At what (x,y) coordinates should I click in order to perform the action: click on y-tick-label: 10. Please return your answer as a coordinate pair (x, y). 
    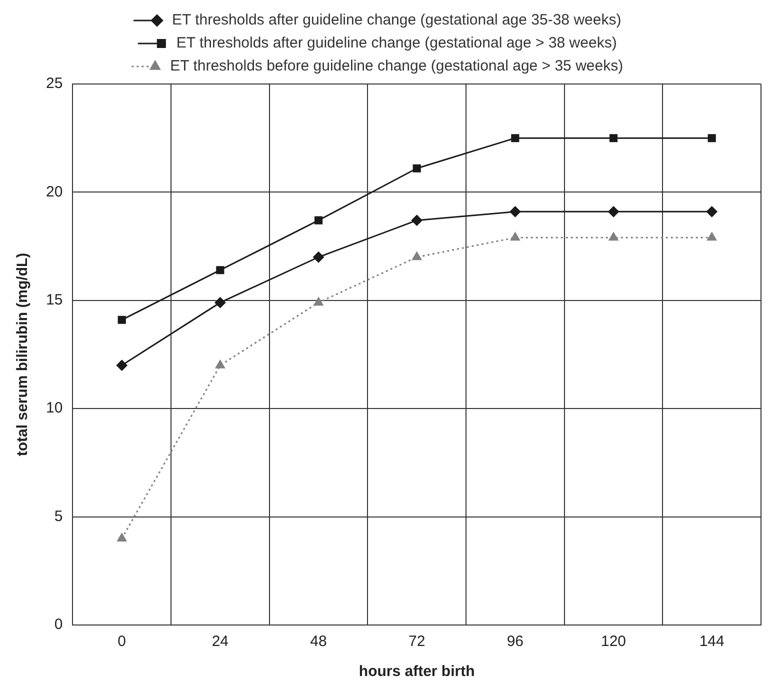
    Looking at the image, I should click on (54, 408).